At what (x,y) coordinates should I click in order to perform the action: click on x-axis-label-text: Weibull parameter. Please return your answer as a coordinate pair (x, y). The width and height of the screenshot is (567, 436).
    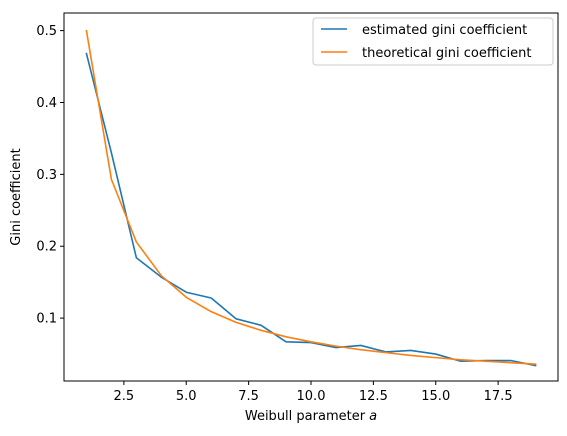
    Looking at the image, I should click on (307, 416).